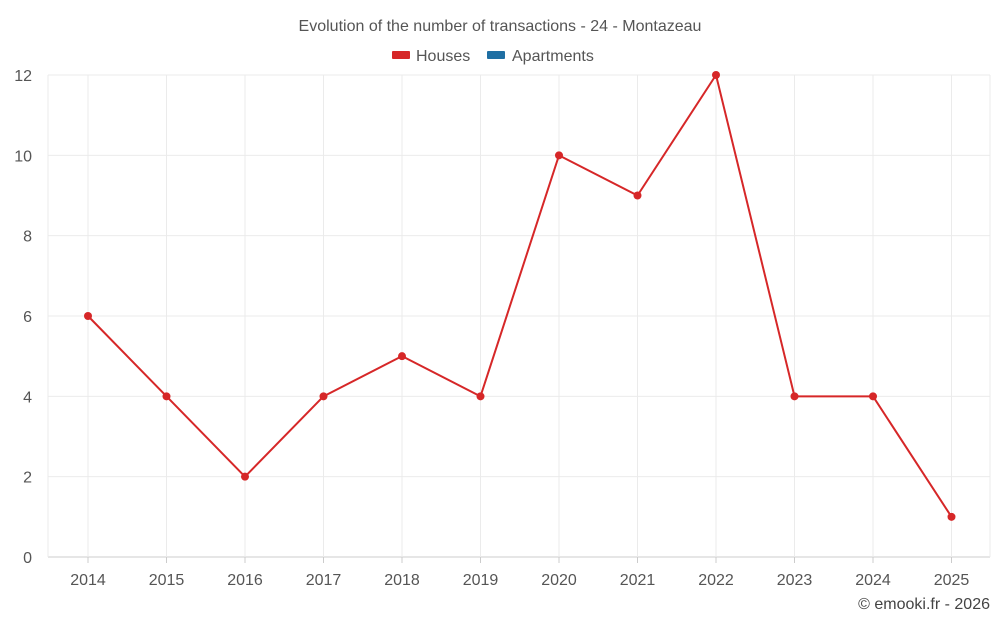 The height and width of the screenshot is (625, 1000). What do you see at coordinates (27, 558) in the screenshot?
I see `y-tick-label: 0` at bounding box center [27, 558].